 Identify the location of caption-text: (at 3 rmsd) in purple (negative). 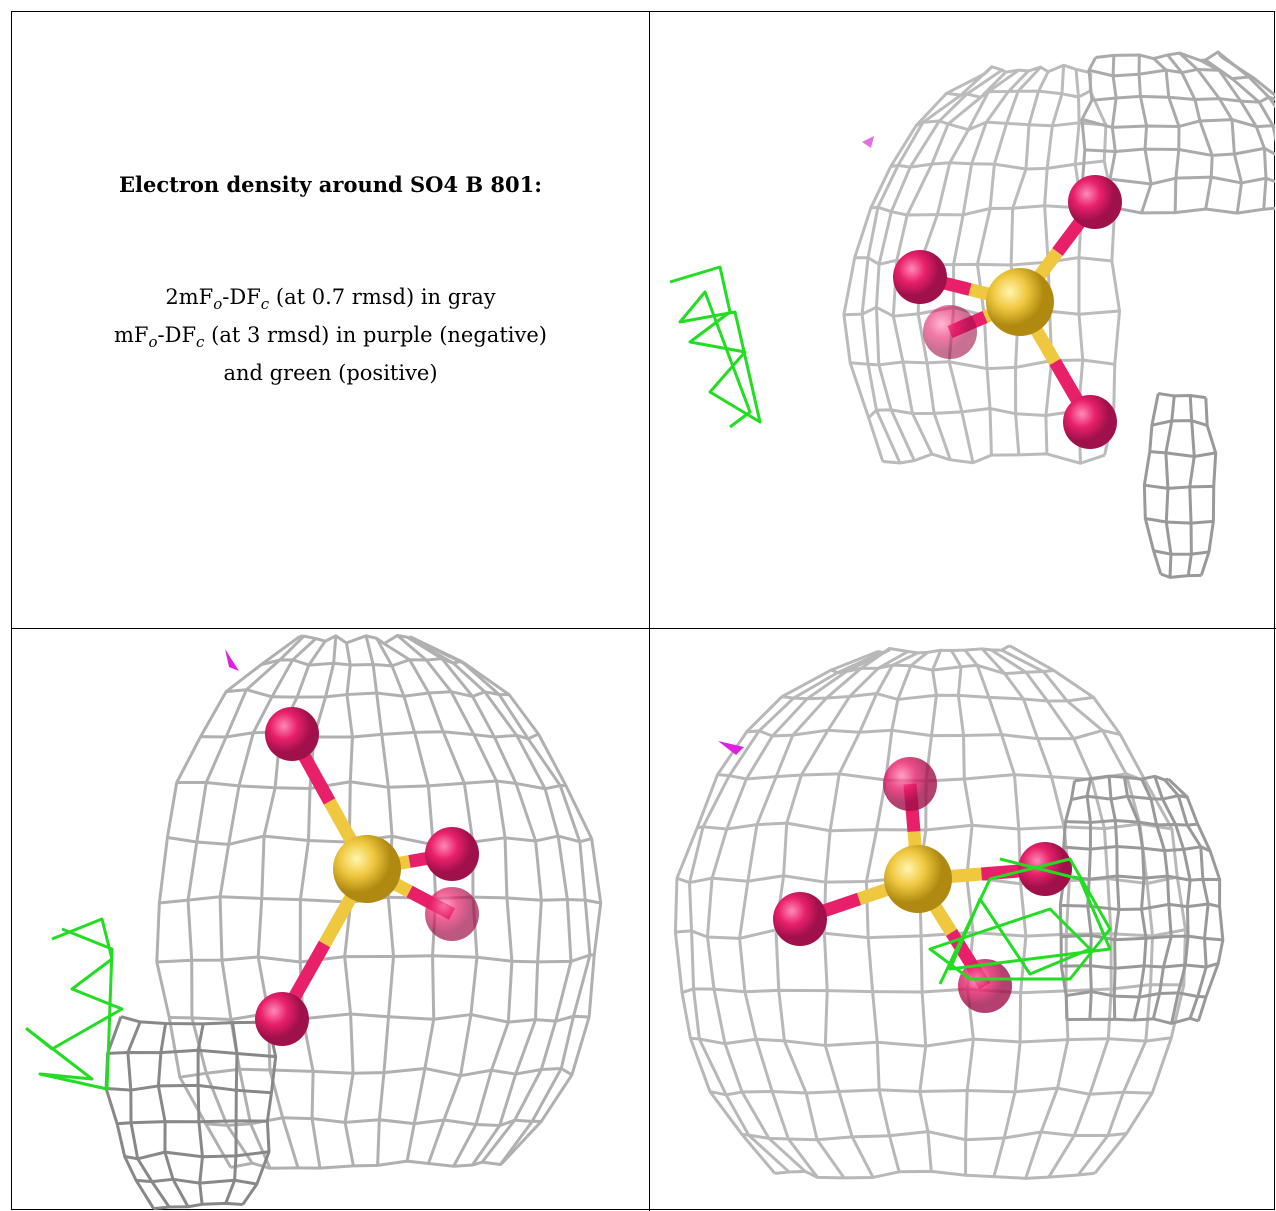
(375, 335).